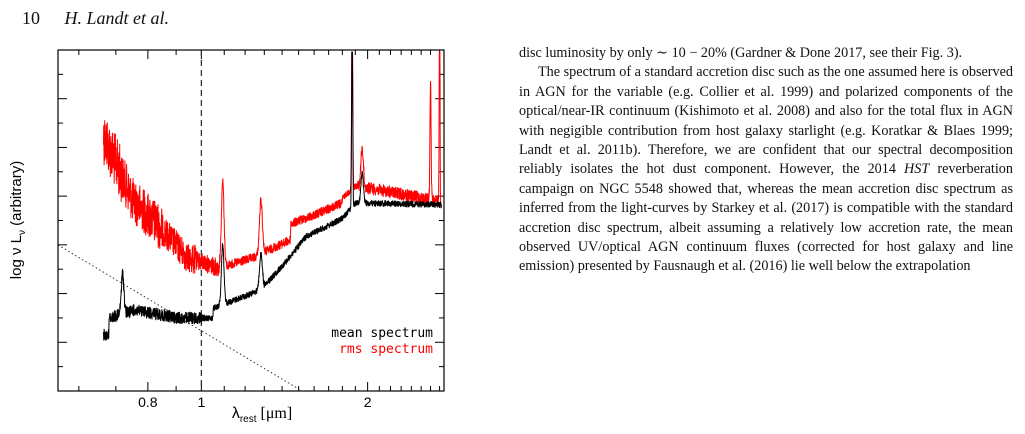 This screenshot has height=434, width=1025. I want to click on disc-extrapolation-line, so click(180, 317).